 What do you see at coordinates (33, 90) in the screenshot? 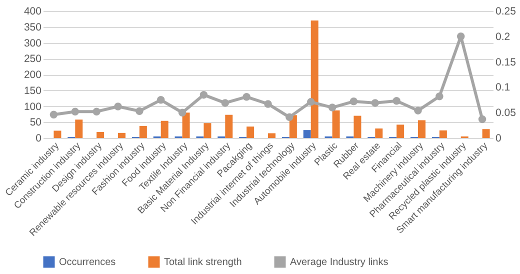
I see `y-tick-label: 150` at bounding box center [33, 90].